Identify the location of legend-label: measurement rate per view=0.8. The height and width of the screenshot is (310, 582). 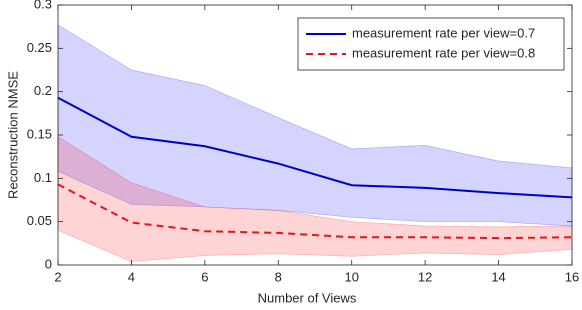
(443, 52).